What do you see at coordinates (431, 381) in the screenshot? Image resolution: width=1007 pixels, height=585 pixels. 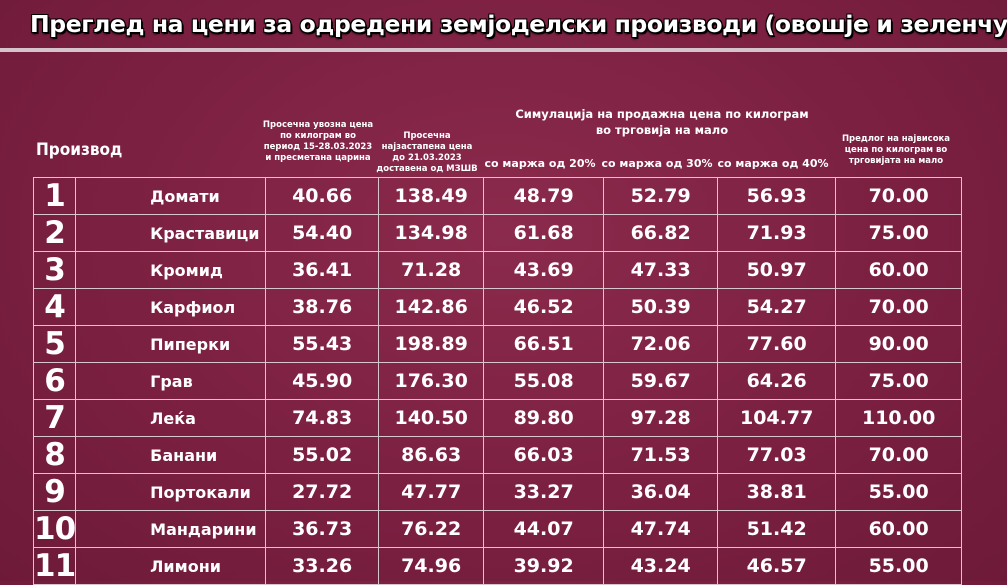 I see `max-price-cell: 176.30` at bounding box center [431, 381].